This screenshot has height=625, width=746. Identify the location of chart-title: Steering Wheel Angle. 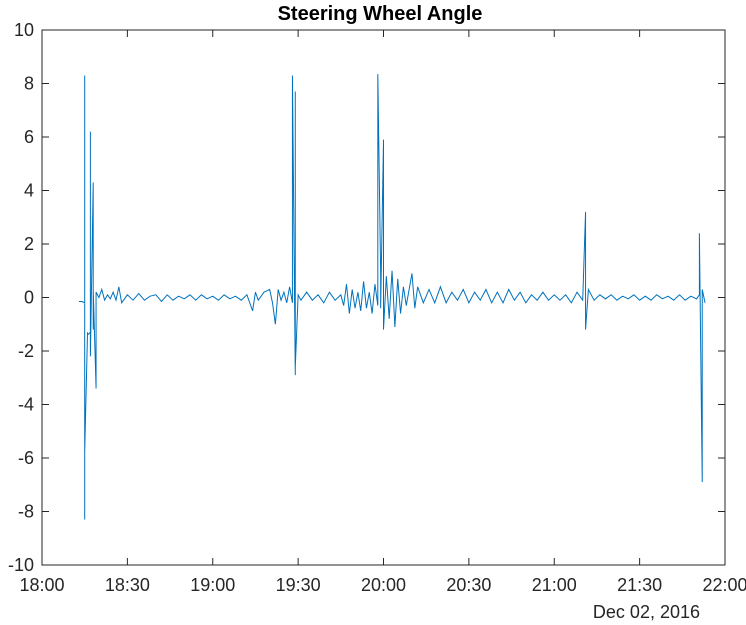
(380, 14).